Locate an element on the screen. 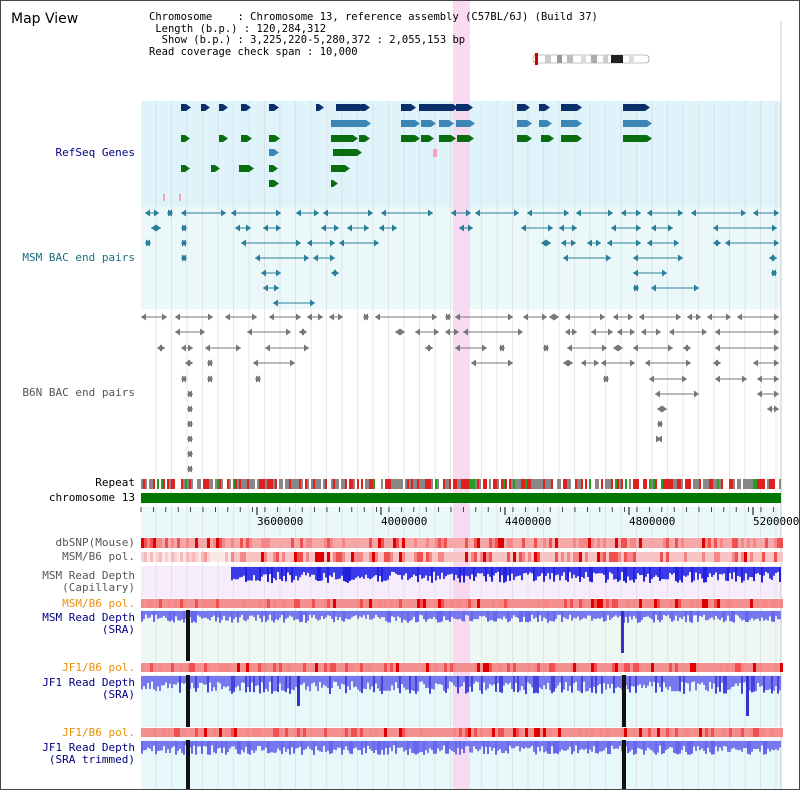  chromosome-ideogram is located at coordinates (591, 59).